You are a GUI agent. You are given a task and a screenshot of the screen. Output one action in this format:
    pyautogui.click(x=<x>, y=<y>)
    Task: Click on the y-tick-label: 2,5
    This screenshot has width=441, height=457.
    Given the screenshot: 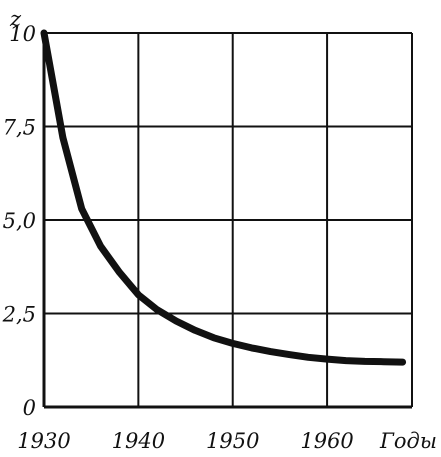 What is the action you would take?
    pyautogui.click(x=19, y=315)
    